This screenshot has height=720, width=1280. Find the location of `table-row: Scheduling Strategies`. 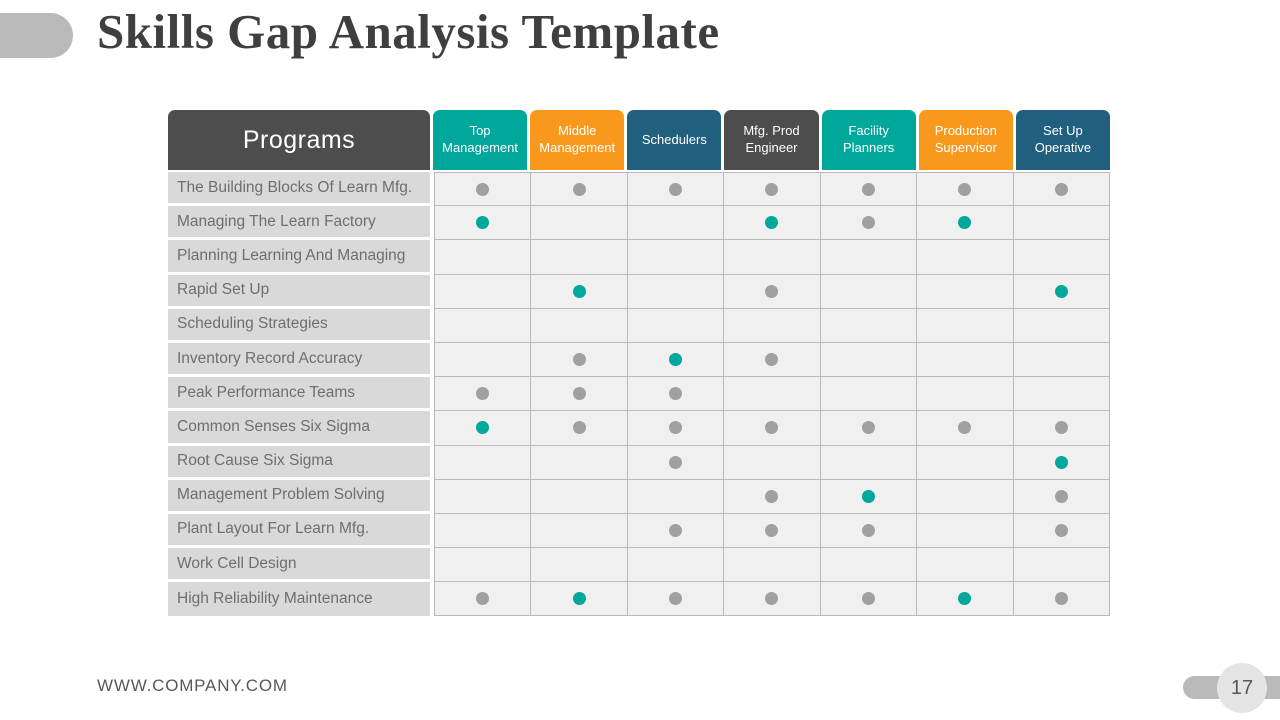

table-row: Scheduling Strategies is located at coordinates (639, 325).